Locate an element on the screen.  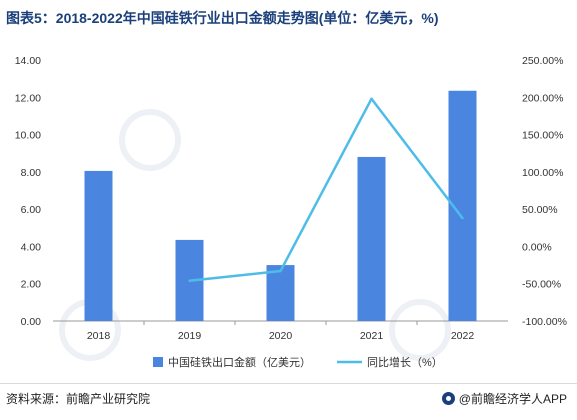
source-note: 资料来源：前瞻产业研究院 is located at coordinates (78, 399).